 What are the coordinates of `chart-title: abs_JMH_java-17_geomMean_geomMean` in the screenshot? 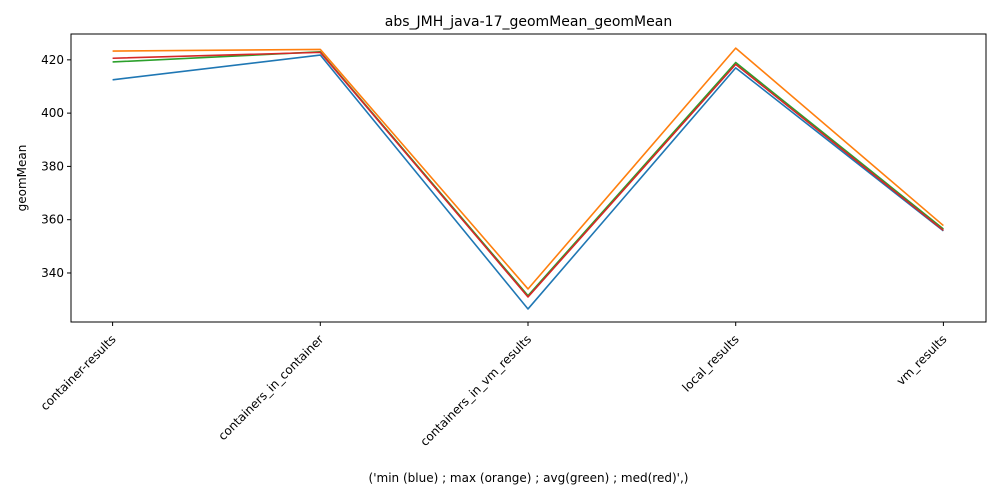 It's located at (528, 22).